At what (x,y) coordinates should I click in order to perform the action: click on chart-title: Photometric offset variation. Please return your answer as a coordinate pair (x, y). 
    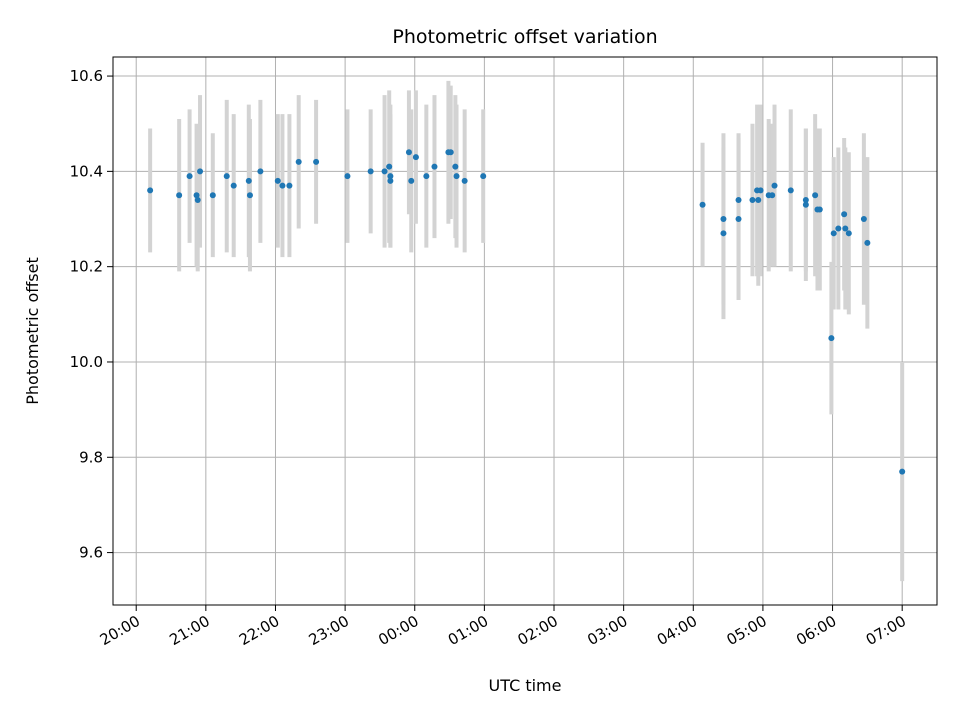
    Looking at the image, I should click on (524, 37).